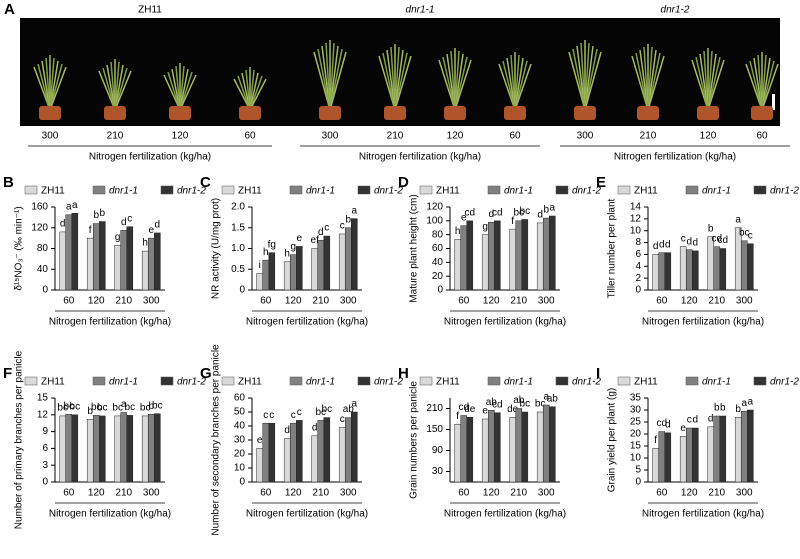 Image resolution: width=800 pixels, height=559 pixels. What do you see at coordinates (434, 220) in the screenshot?
I see `y-tick-label: 100` at bounding box center [434, 220].